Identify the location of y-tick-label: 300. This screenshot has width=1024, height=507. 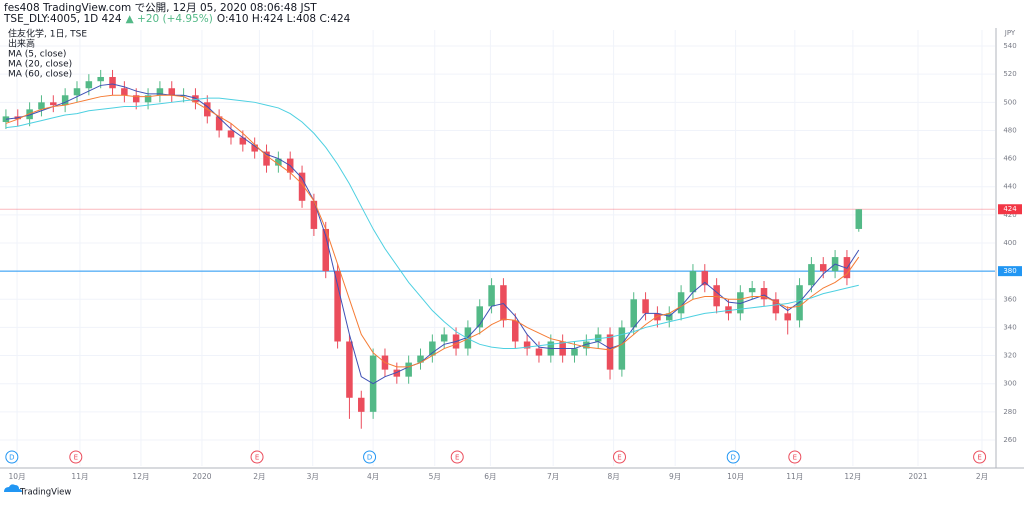
(1009, 384).